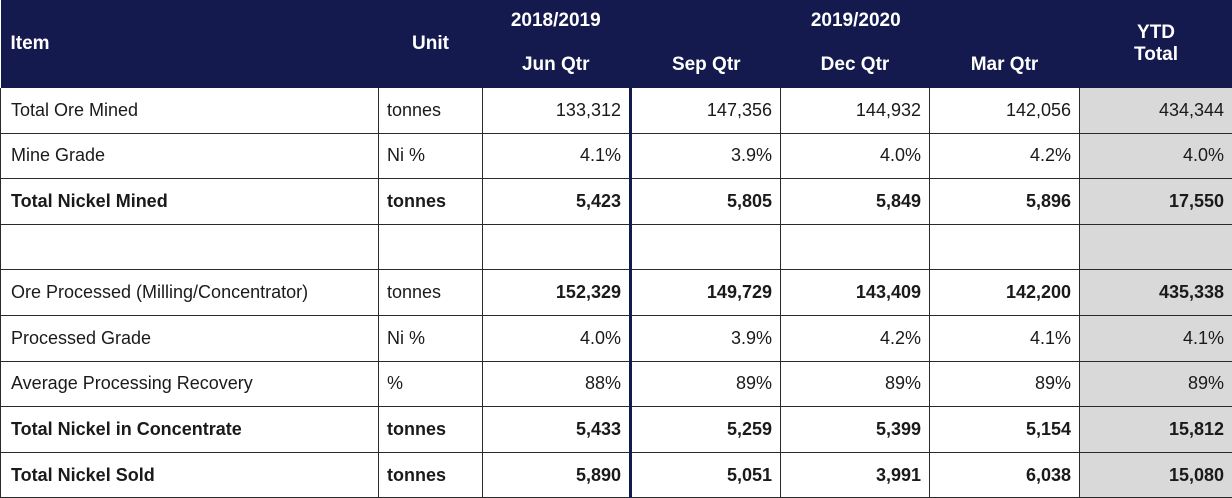  Describe the element at coordinates (855, 110) in the screenshot. I see `row-quarter-value: 144,932` at that location.